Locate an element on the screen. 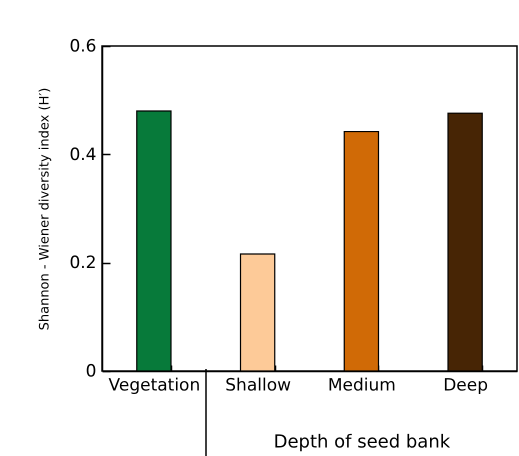  y-tick-label: 0.4 is located at coordinates (82, 154).